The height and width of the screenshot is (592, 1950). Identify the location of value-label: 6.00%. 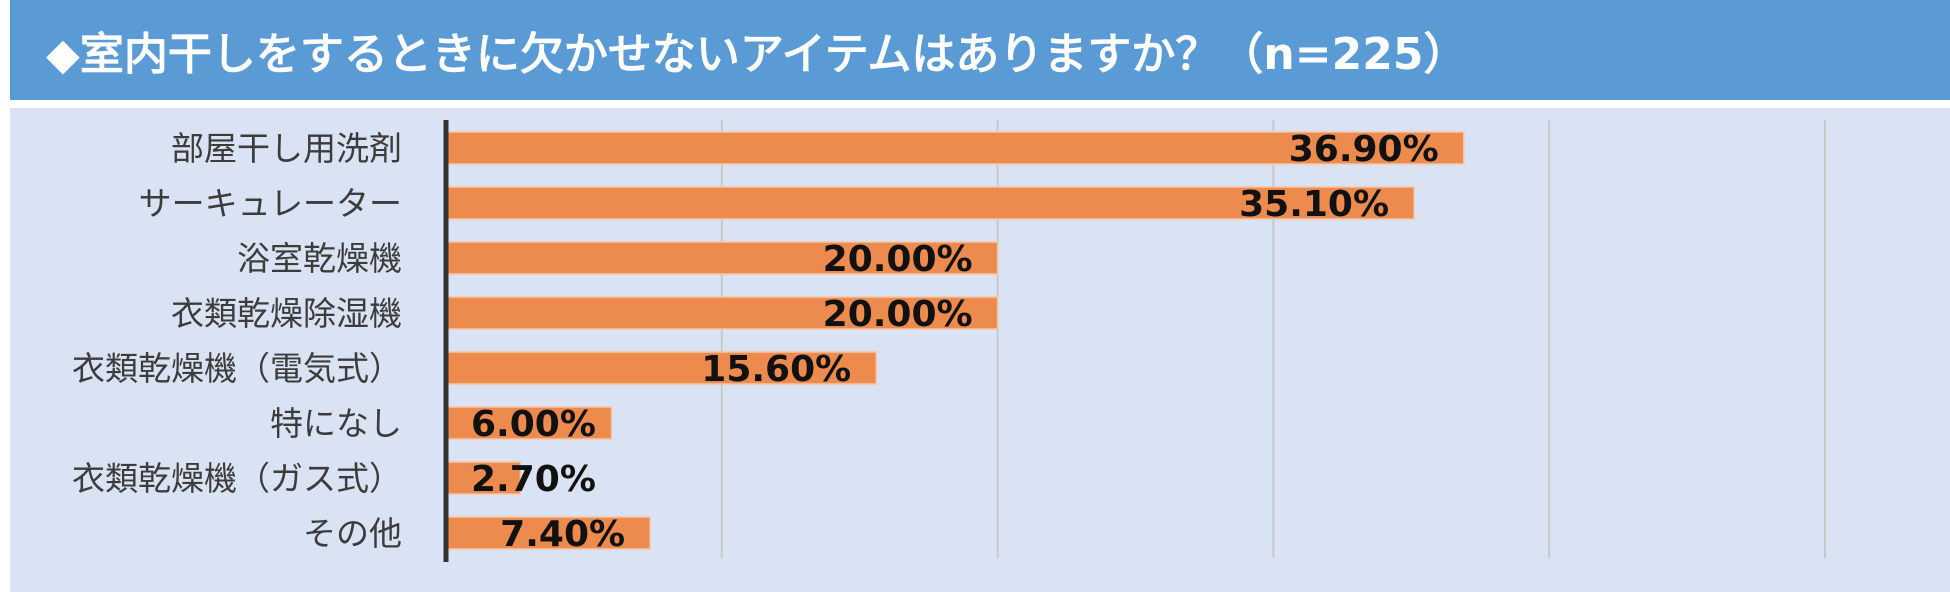
(533, 424).